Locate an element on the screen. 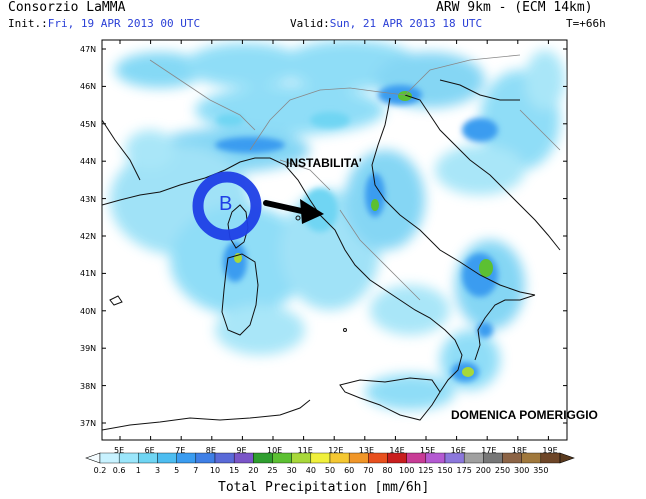 Image resolution: width=646 pixels, height=499 pixels. colorbar-label: 300 is located at coordinates (521, 470).